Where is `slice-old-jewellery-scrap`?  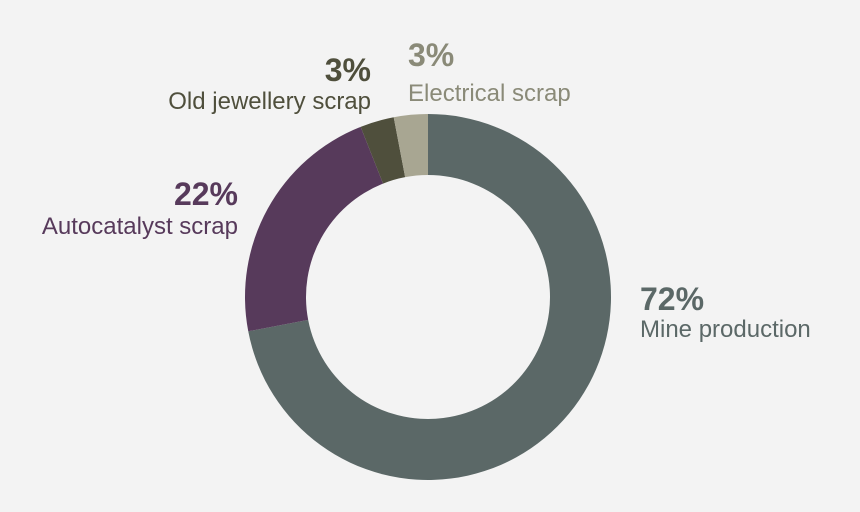 slice-old-jewellery-scrap is located at coordinates (383, 150).